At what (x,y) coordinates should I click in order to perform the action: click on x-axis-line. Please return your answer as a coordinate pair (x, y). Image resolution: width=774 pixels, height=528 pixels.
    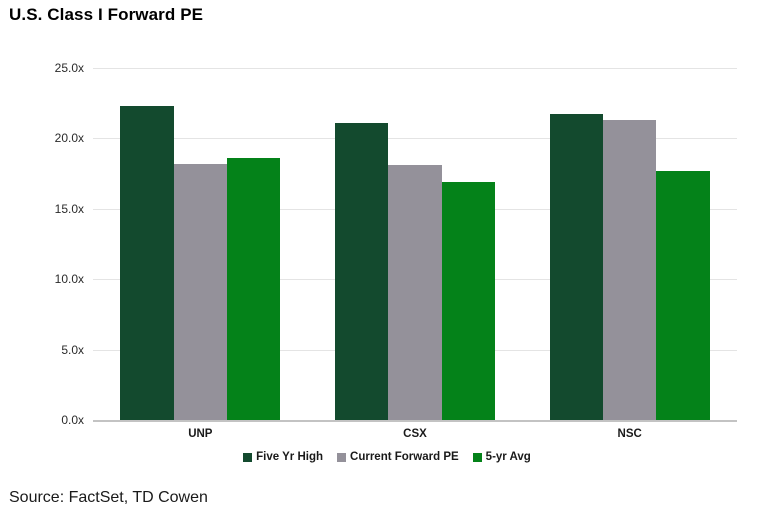
    Looking at the image, I should click on (415, 421).